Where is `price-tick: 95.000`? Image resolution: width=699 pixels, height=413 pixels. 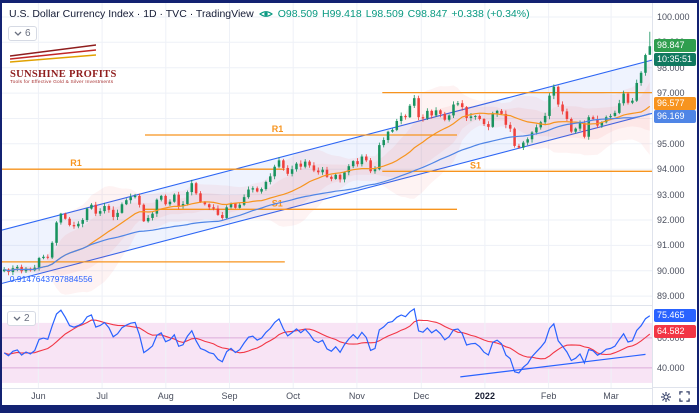
price-tick: 95.000 is located at coordinates (671, 143).